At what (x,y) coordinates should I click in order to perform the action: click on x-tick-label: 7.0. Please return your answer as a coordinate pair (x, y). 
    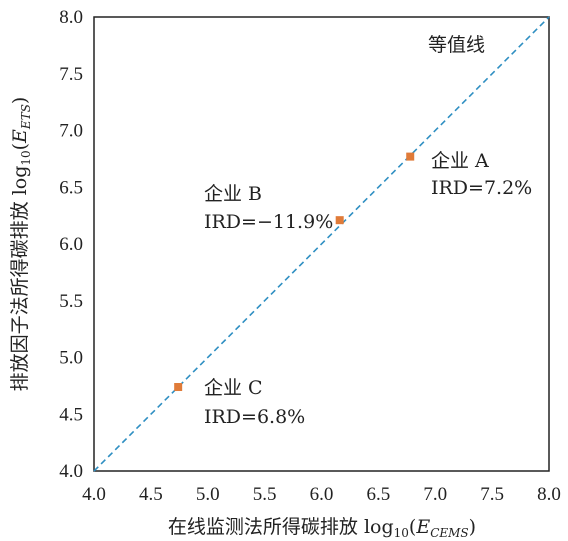
    Looking at the image, I should click on (435, 494).